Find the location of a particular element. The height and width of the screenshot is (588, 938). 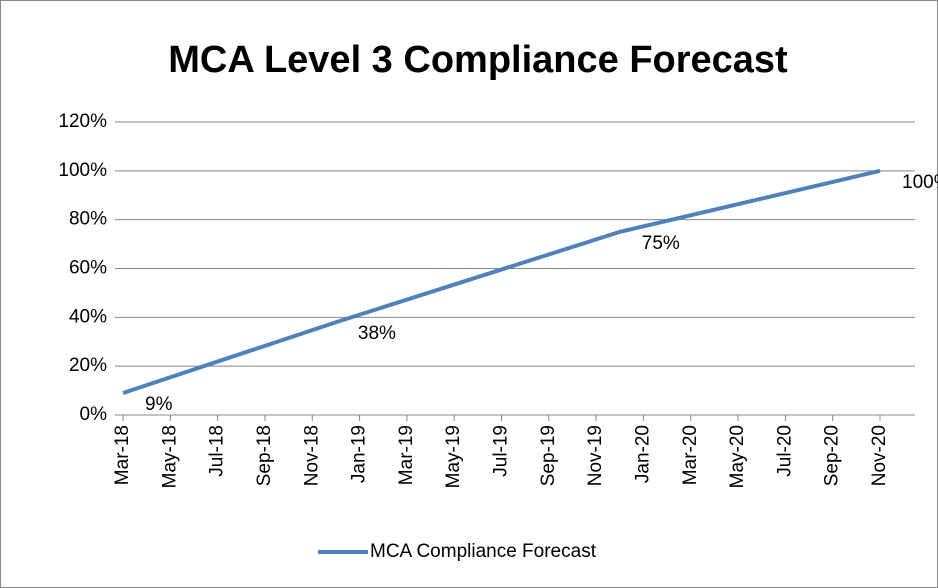

y-tick-label: 0% is located at coordinates (94, 414).